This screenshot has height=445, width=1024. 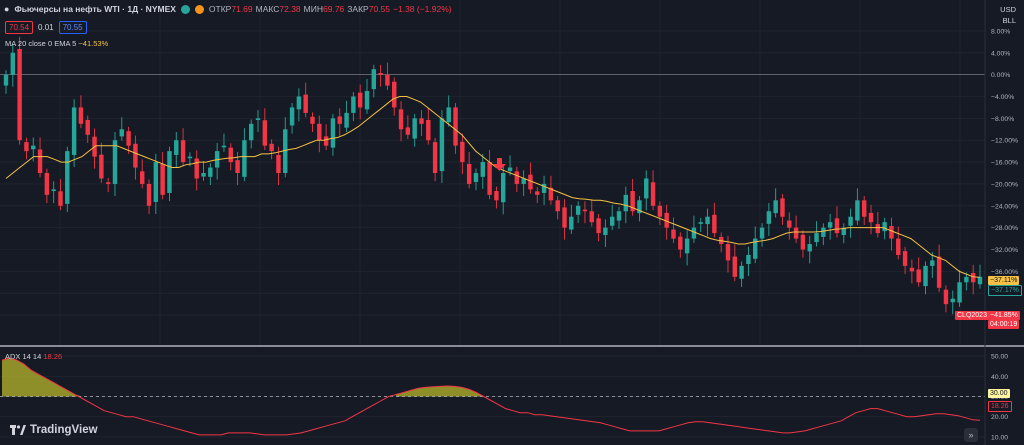 What do you see at coordinates (1004, 315) in the screenshot?
I see `current-price-tag: −41.85%` at bounding box center [1004, 315].